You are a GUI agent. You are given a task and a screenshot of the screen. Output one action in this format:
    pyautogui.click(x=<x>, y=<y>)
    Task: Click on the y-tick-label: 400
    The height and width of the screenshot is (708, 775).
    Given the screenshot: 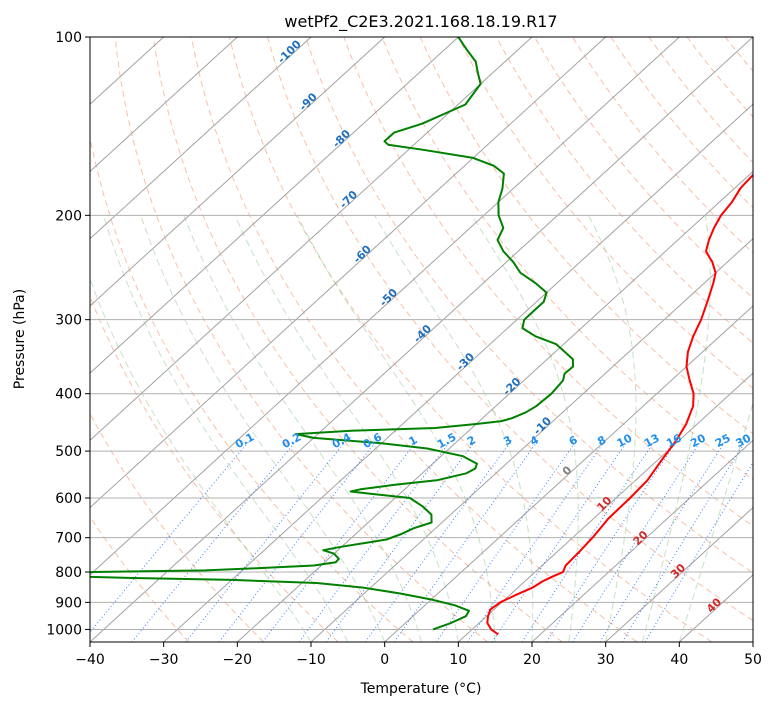 What is the action you would take?
    pyautogui.click(x=68, y=395)
    